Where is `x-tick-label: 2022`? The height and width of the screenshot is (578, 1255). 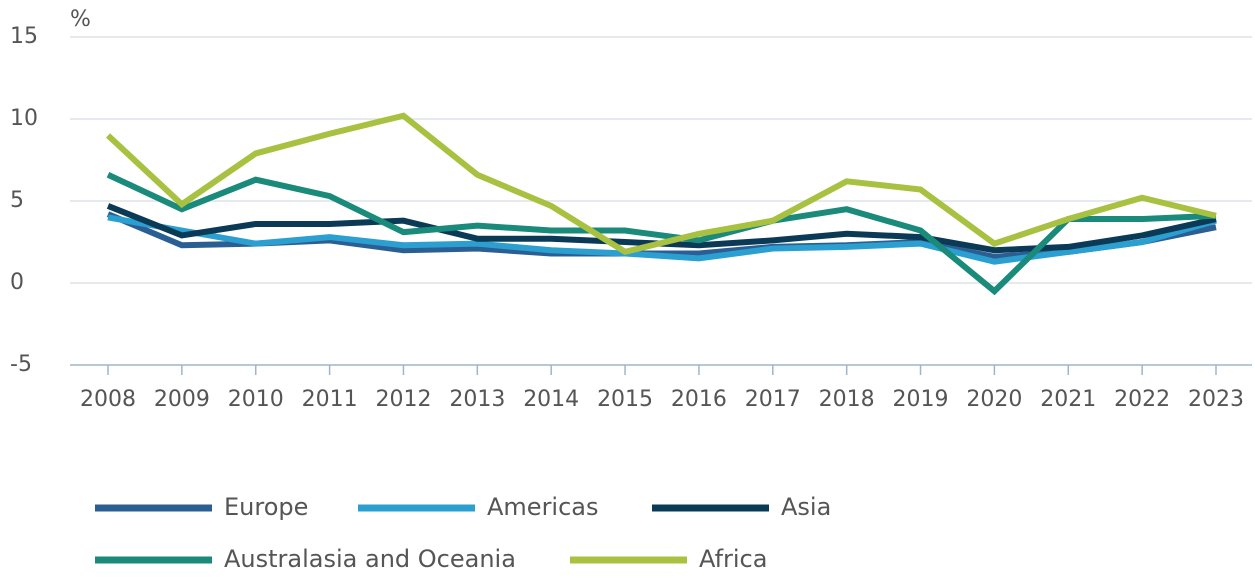 x-tick-label: 2022 is located at coordinates (1142, 399).